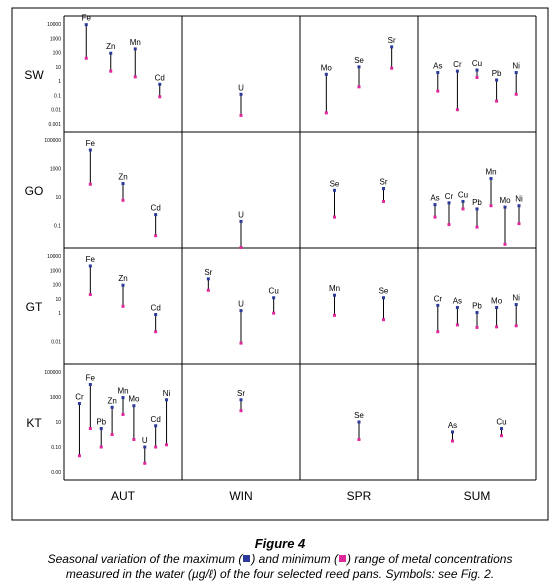 This screenshot has height=584, width=560. I want to click on y-tick-label: 0.1, so click(57, 227).